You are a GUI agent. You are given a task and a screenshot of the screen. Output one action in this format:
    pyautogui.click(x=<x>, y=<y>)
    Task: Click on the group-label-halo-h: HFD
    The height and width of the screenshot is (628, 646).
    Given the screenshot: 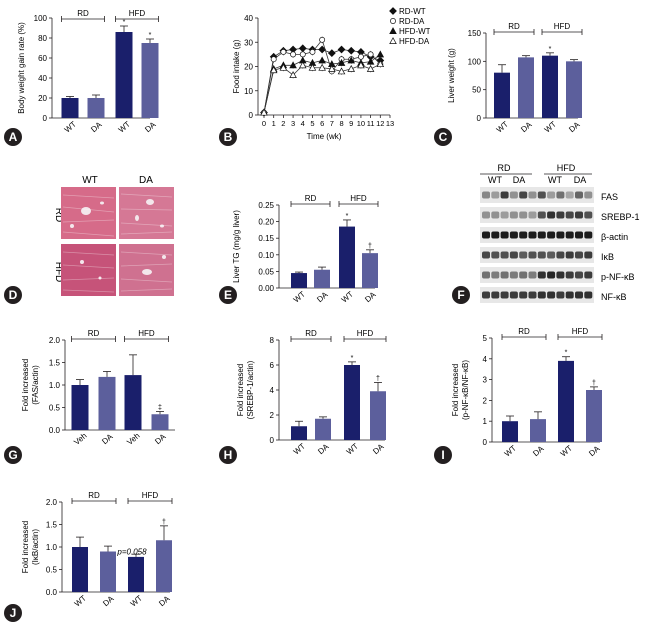 What is the action you would take?
    pyautogui.click(x=365, y=333)
    